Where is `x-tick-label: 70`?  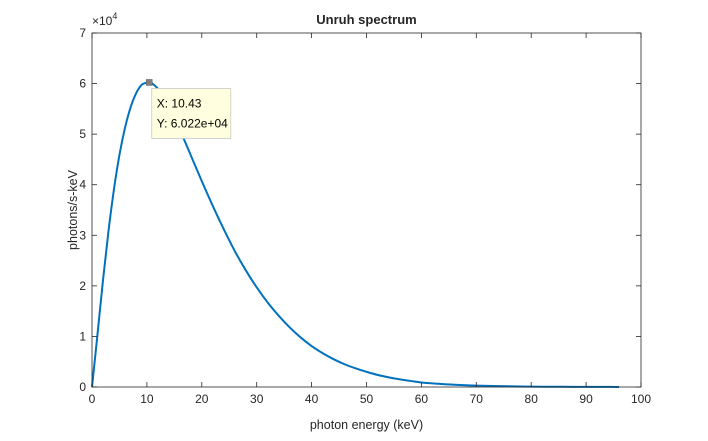
x-tick-label: 70 is located at coordinates (477, 399).